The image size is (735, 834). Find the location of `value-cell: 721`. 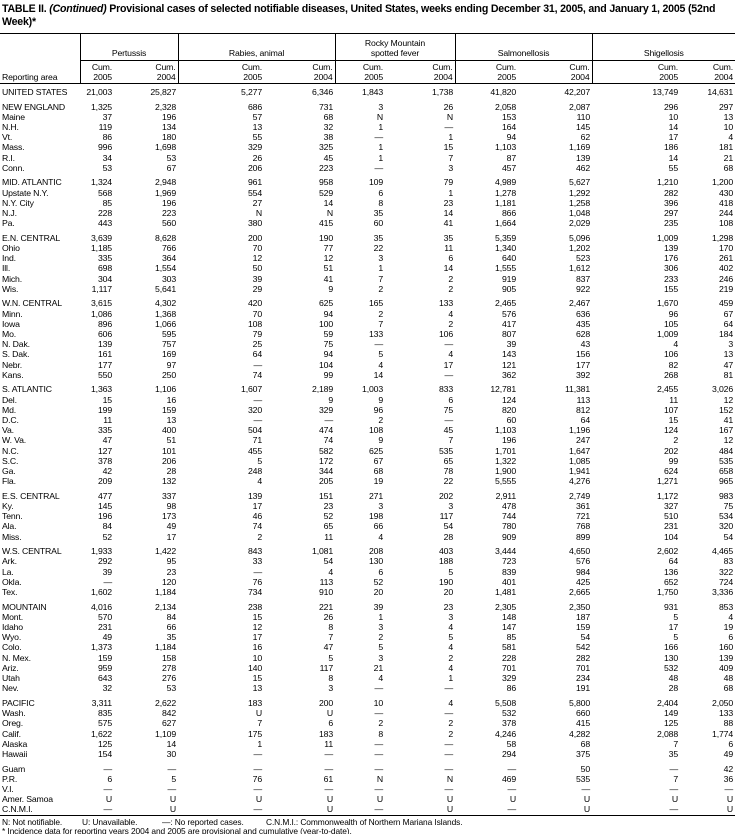

value-cell: 721 is located at coordinates (583, 516).